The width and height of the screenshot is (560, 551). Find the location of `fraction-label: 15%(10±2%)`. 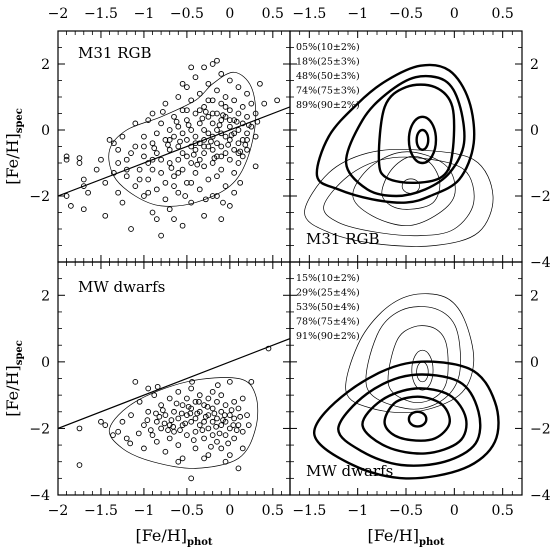

fraction-label: 15%(10±2%) is located at coordinates (328, 278).